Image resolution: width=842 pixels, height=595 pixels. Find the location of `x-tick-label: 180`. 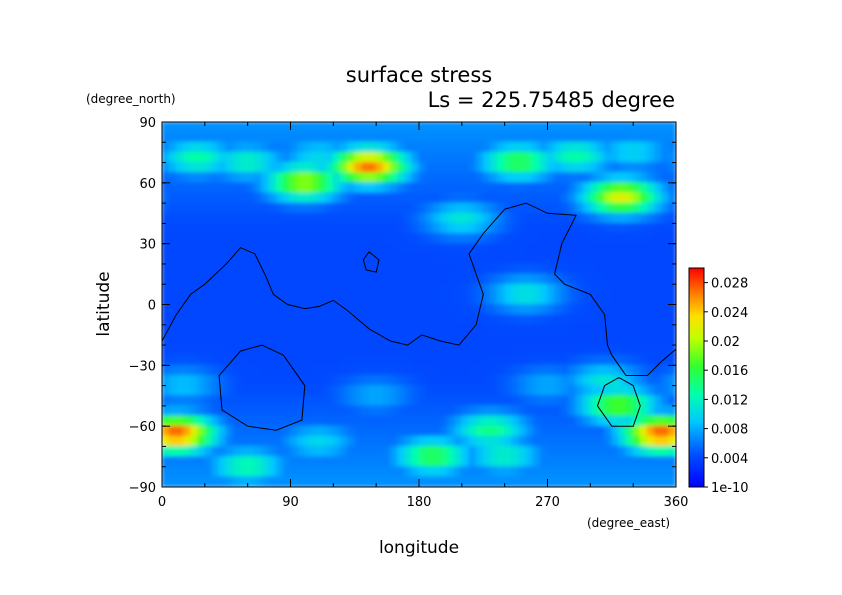

x-tick-label: 180 is located at coordinates (419, 502).